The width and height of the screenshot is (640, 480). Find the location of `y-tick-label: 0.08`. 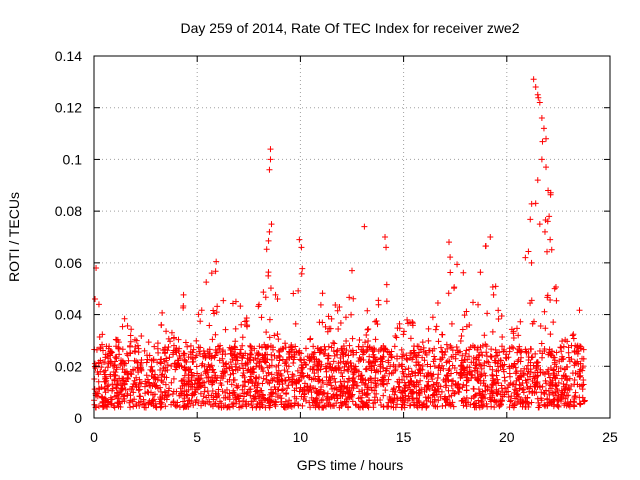

y-tick-label: 0.08 is located at coordinates (68, 211).